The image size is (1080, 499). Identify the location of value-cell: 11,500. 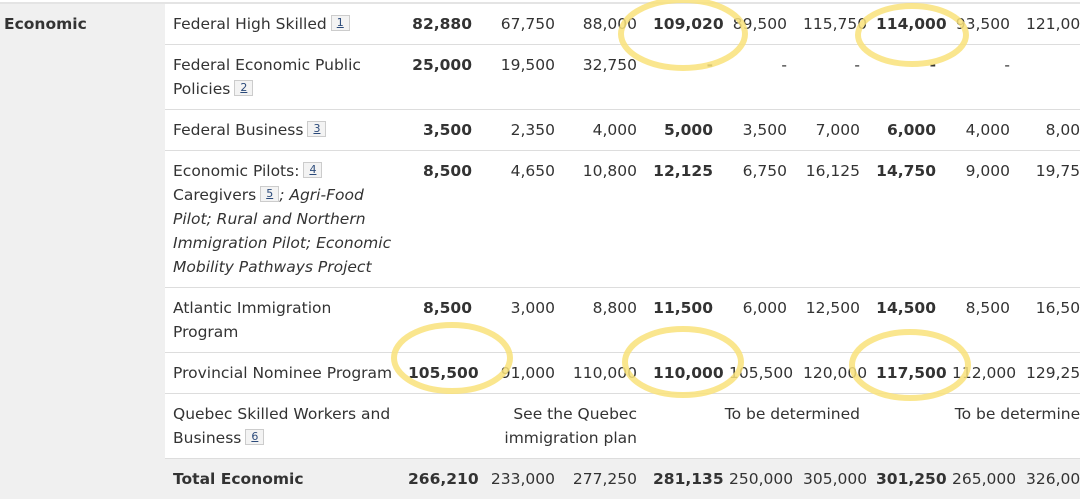
(683, 320).